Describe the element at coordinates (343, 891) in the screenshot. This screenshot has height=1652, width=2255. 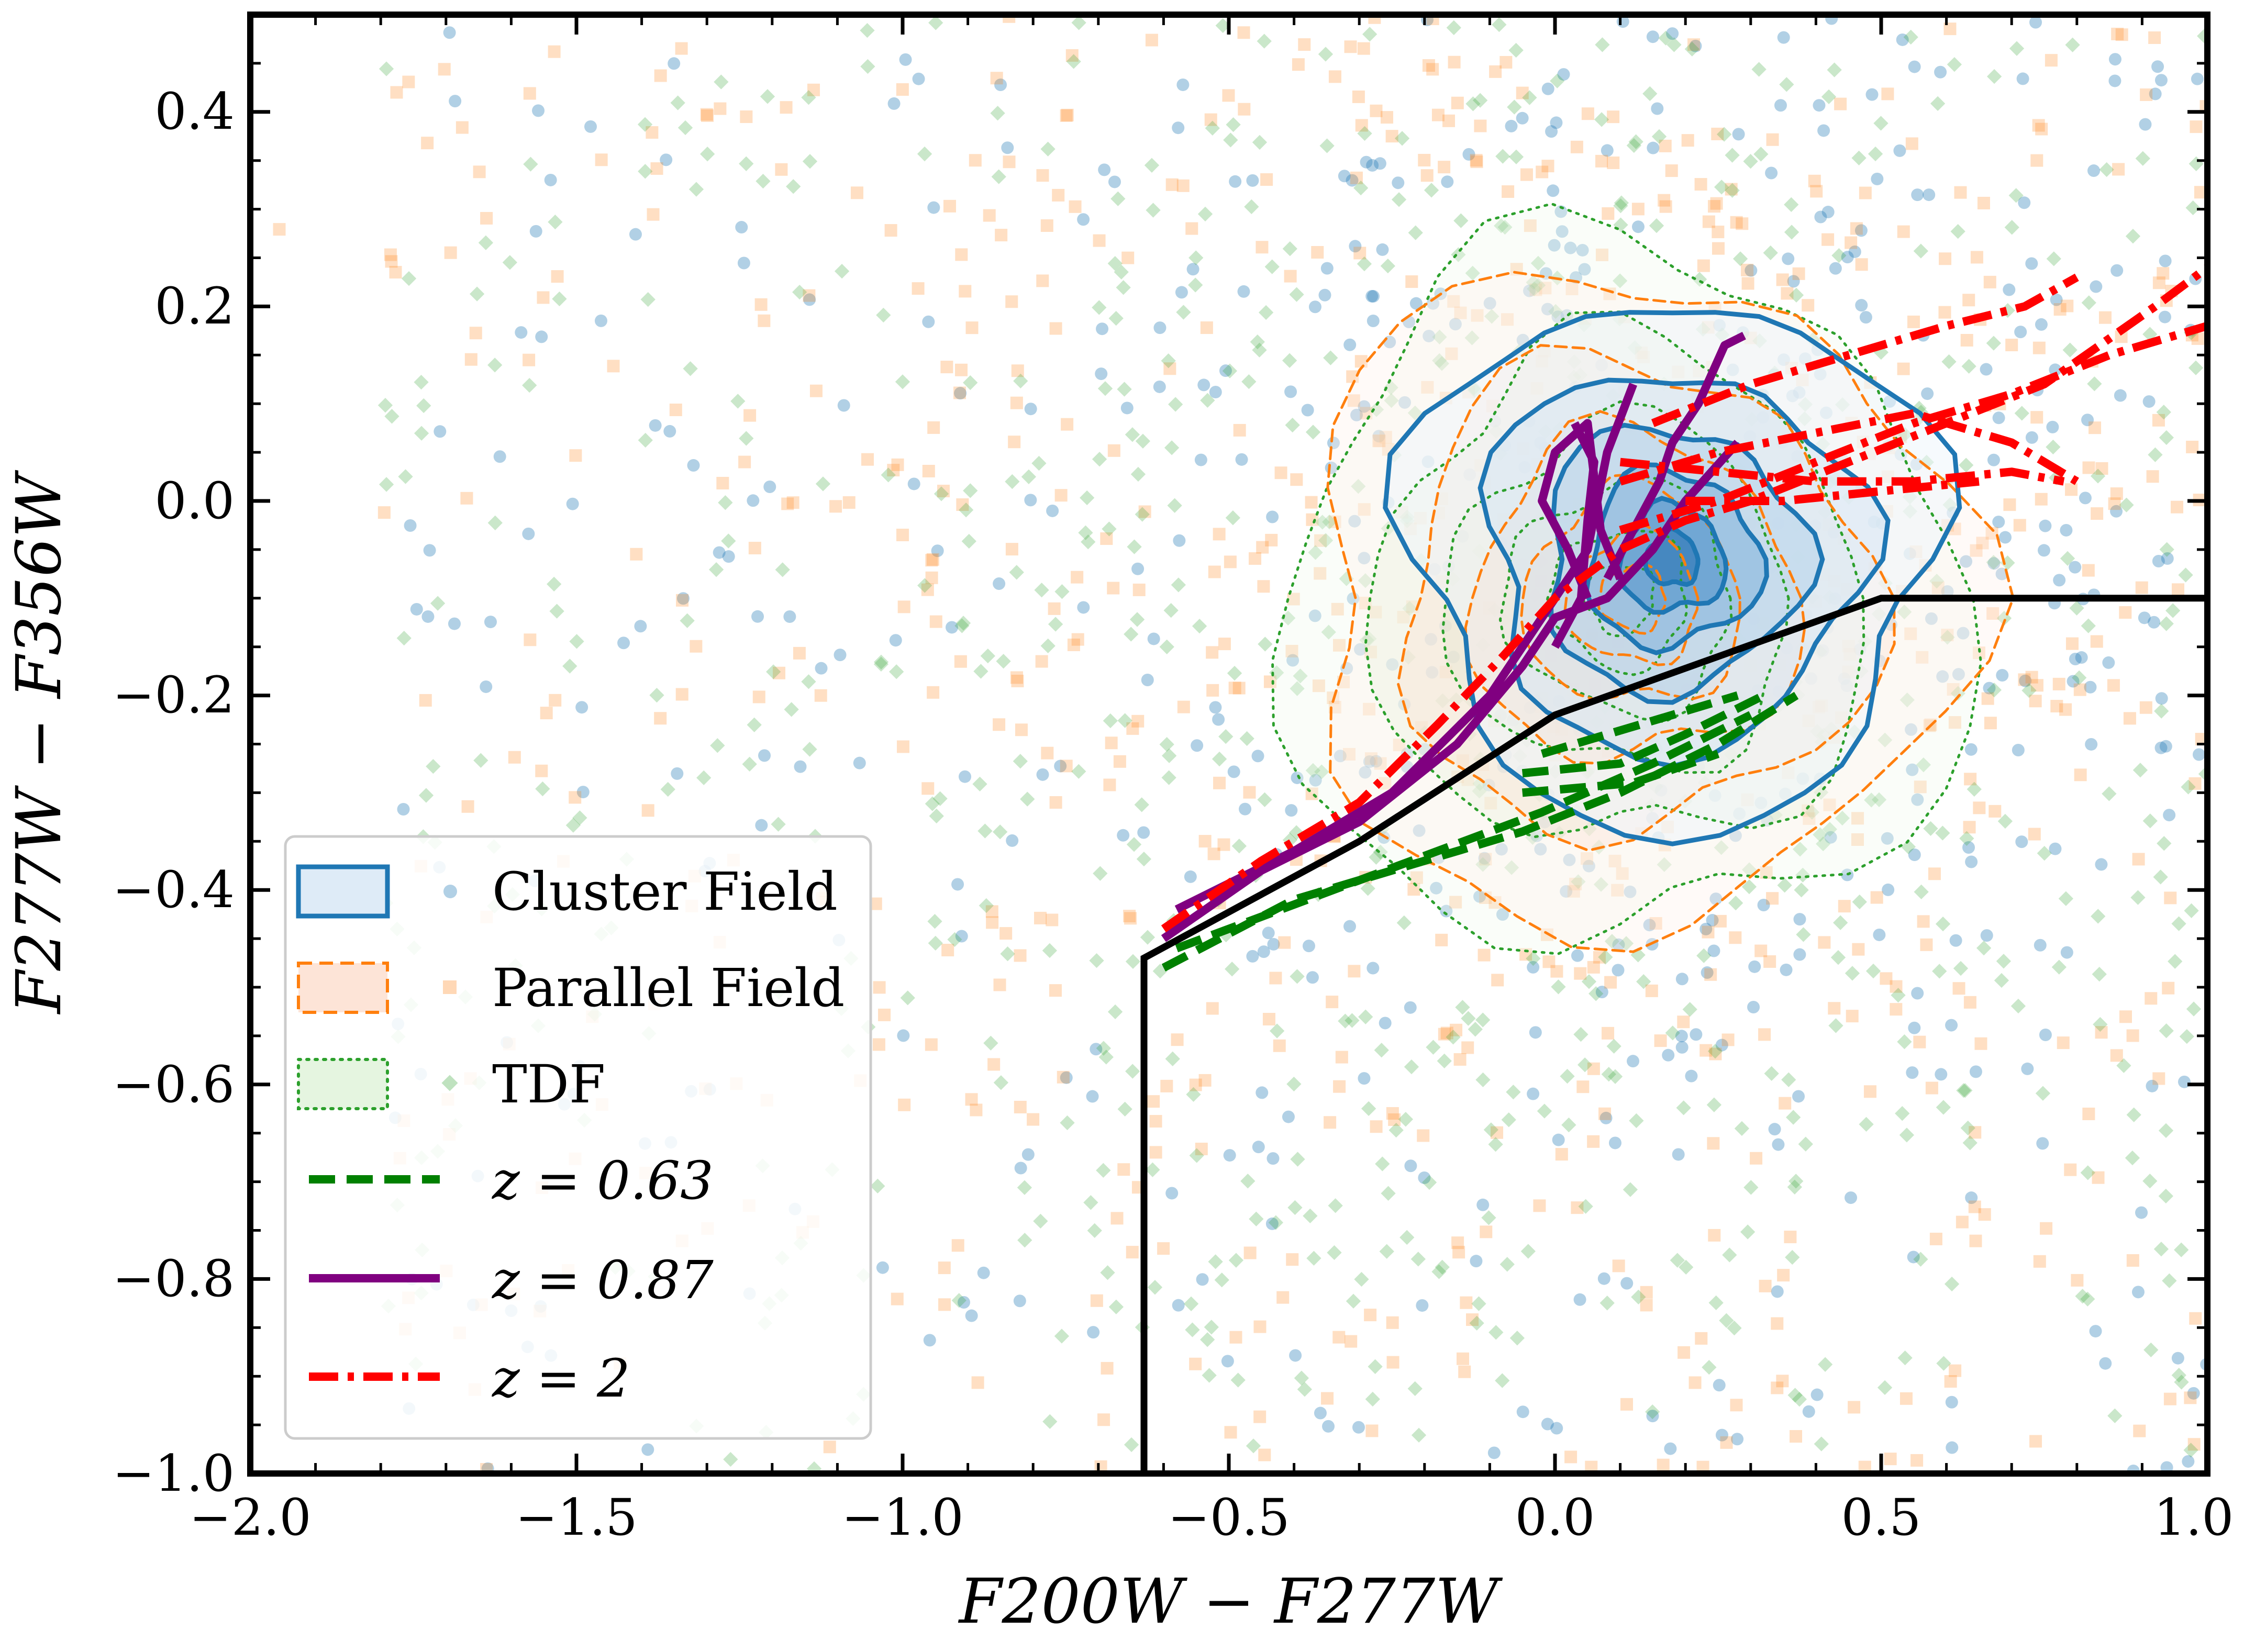
I see `legend-swatch-cluster` at that location.